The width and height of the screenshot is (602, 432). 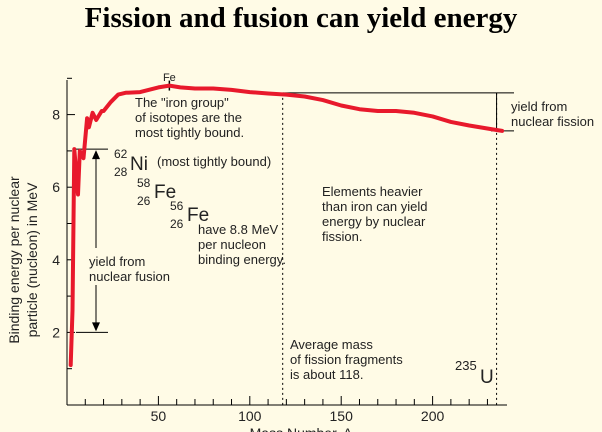 What do you see at coordinates (56, 260) in the screenshot?
I see `y-tick-label: 4` at bounding box center [56, 260].